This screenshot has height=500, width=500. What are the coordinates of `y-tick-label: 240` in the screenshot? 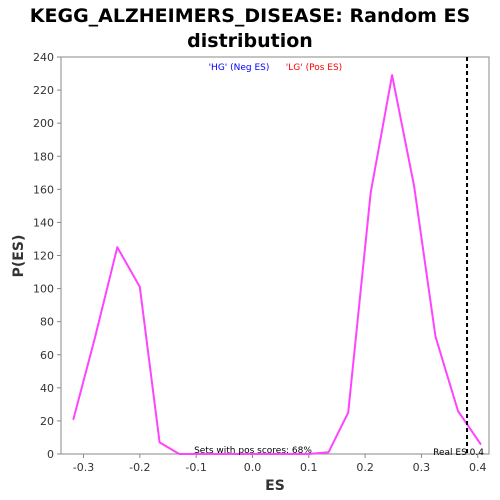 It's located at (43, 57).